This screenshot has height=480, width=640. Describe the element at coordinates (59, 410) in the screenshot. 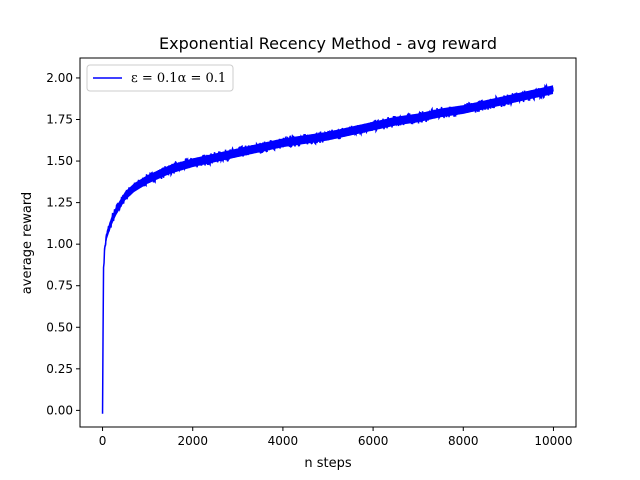

I see `y-tick-label: 0.00` at that location.